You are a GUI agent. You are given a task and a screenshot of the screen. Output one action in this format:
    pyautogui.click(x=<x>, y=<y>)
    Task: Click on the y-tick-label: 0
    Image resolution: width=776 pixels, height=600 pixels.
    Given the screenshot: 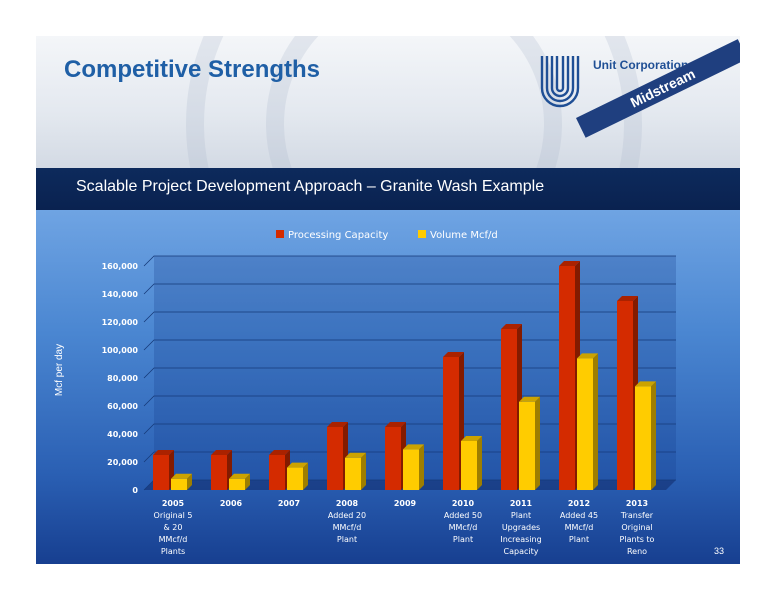 What is the action you would take?
    pyautogui.click(x=135, y=490)
    